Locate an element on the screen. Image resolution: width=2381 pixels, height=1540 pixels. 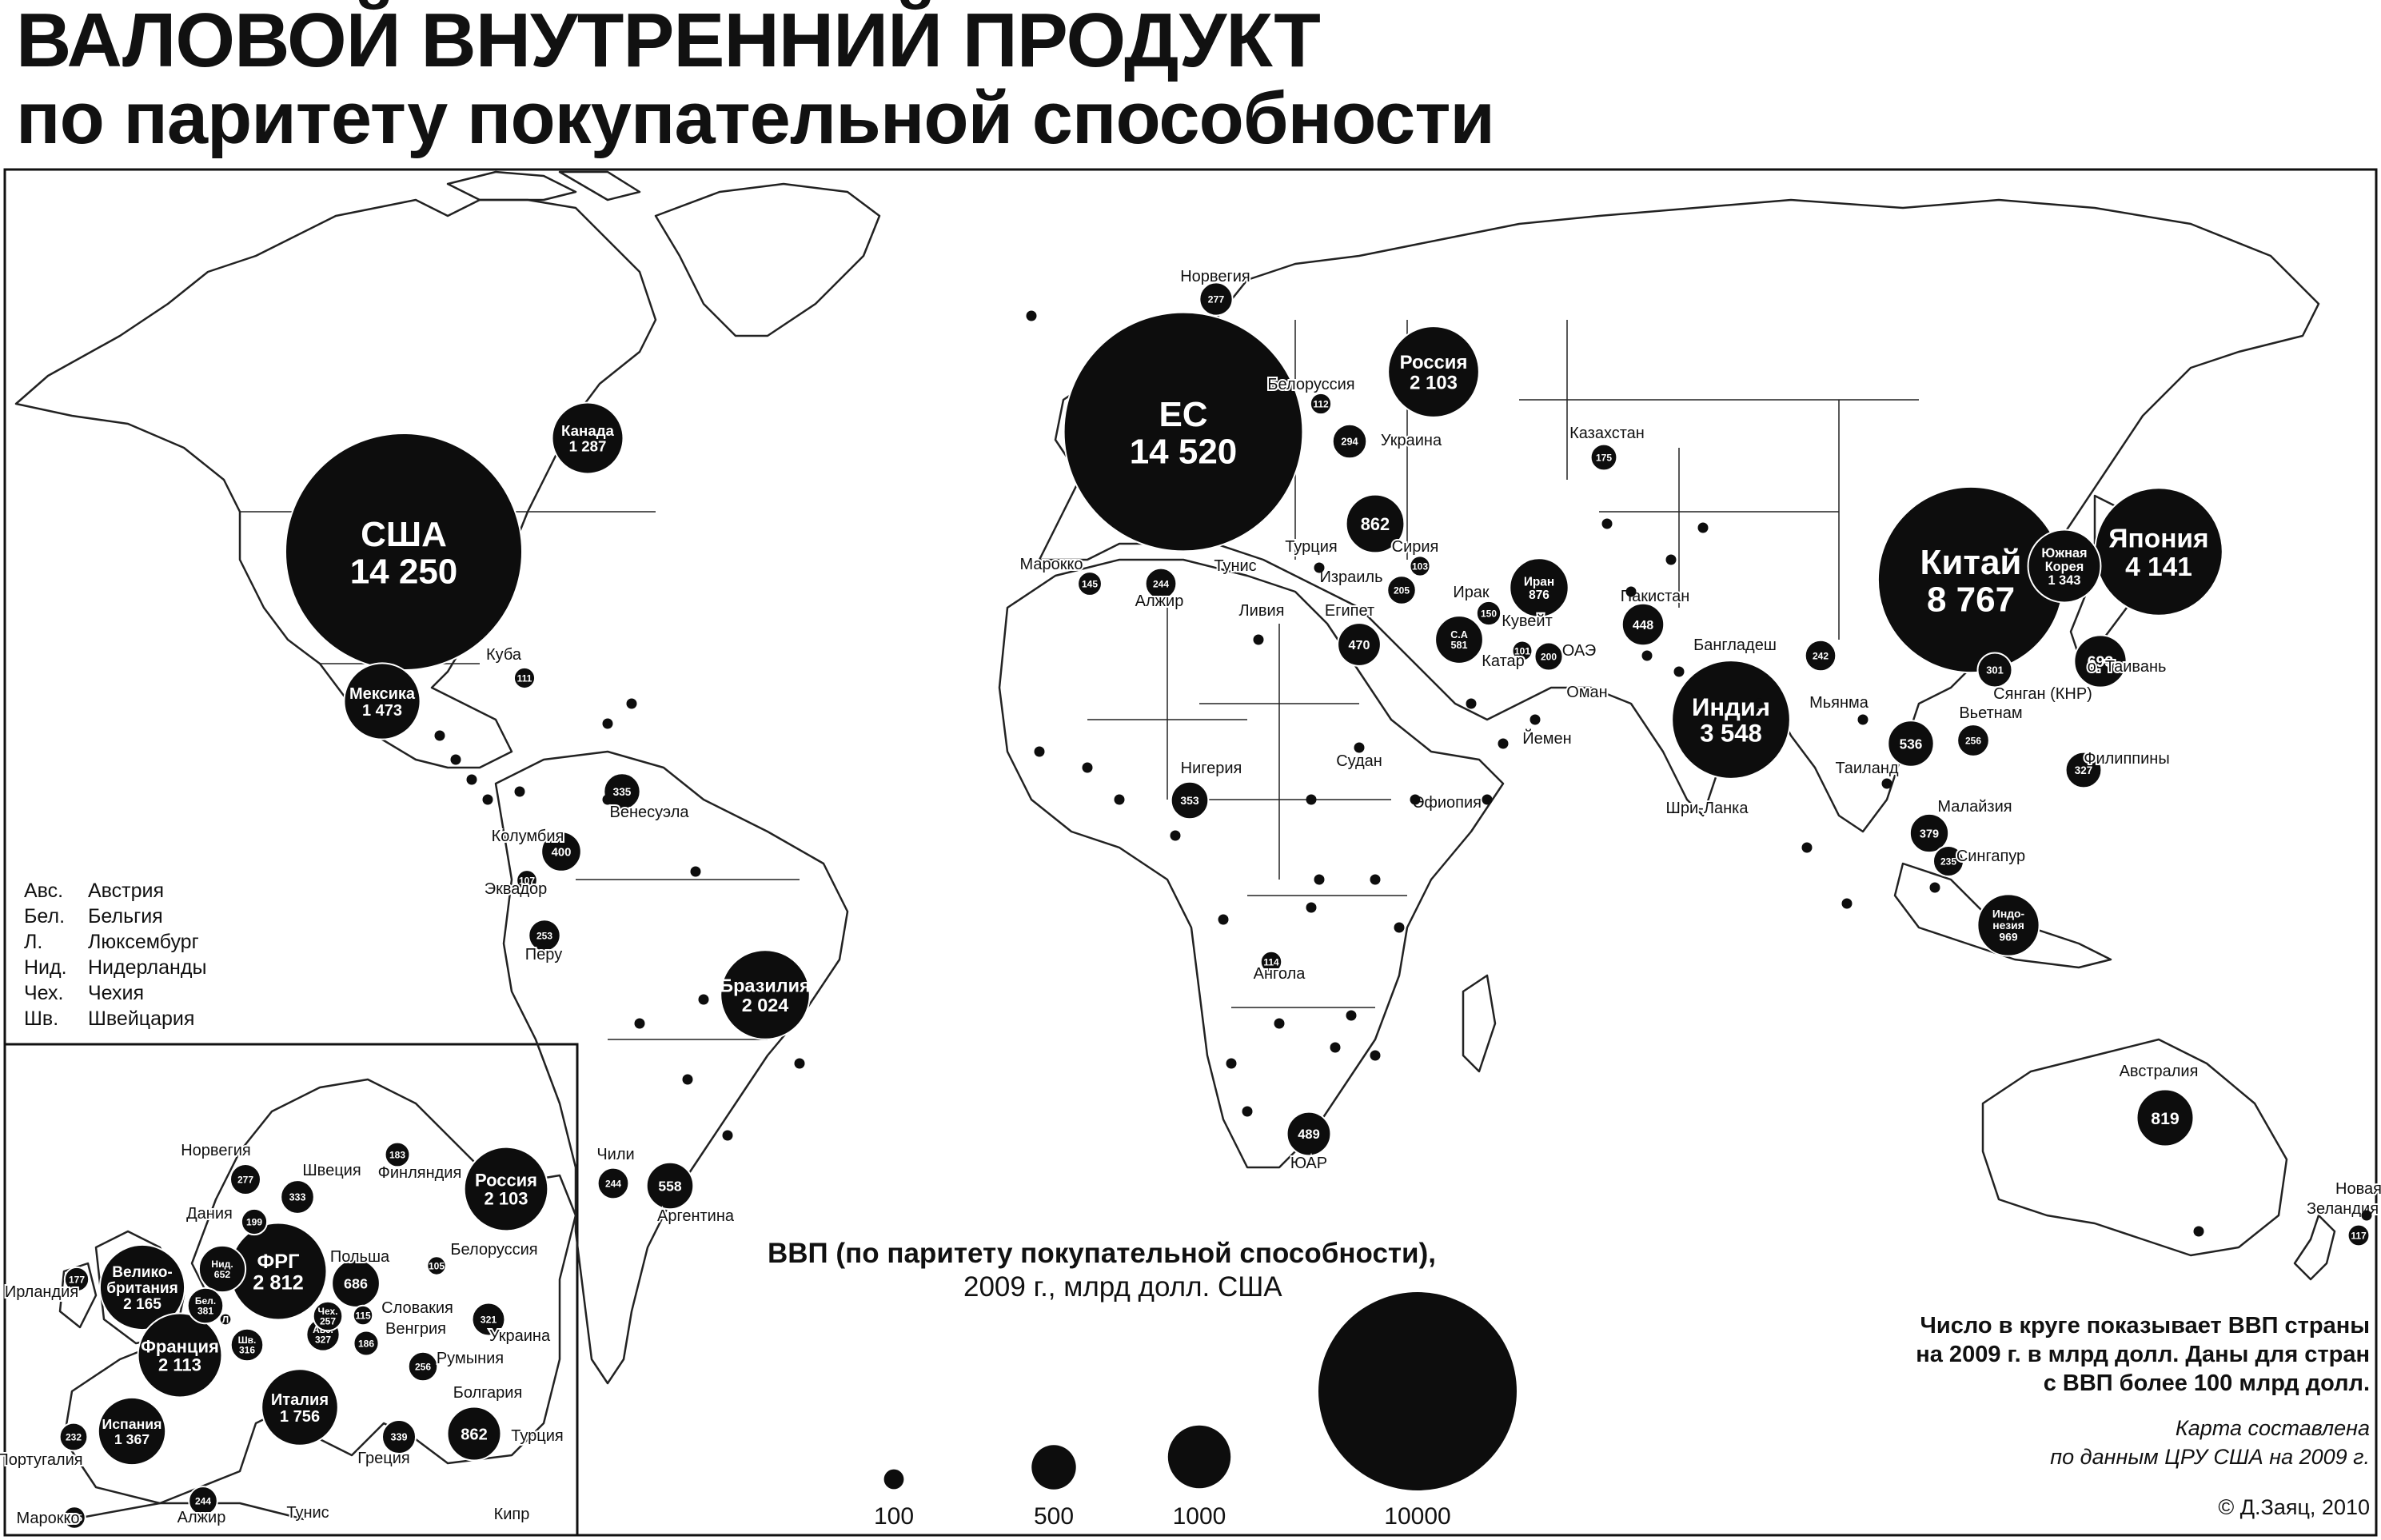
inset-label-португалия: Португалия is located at coordinates (42, 1460).